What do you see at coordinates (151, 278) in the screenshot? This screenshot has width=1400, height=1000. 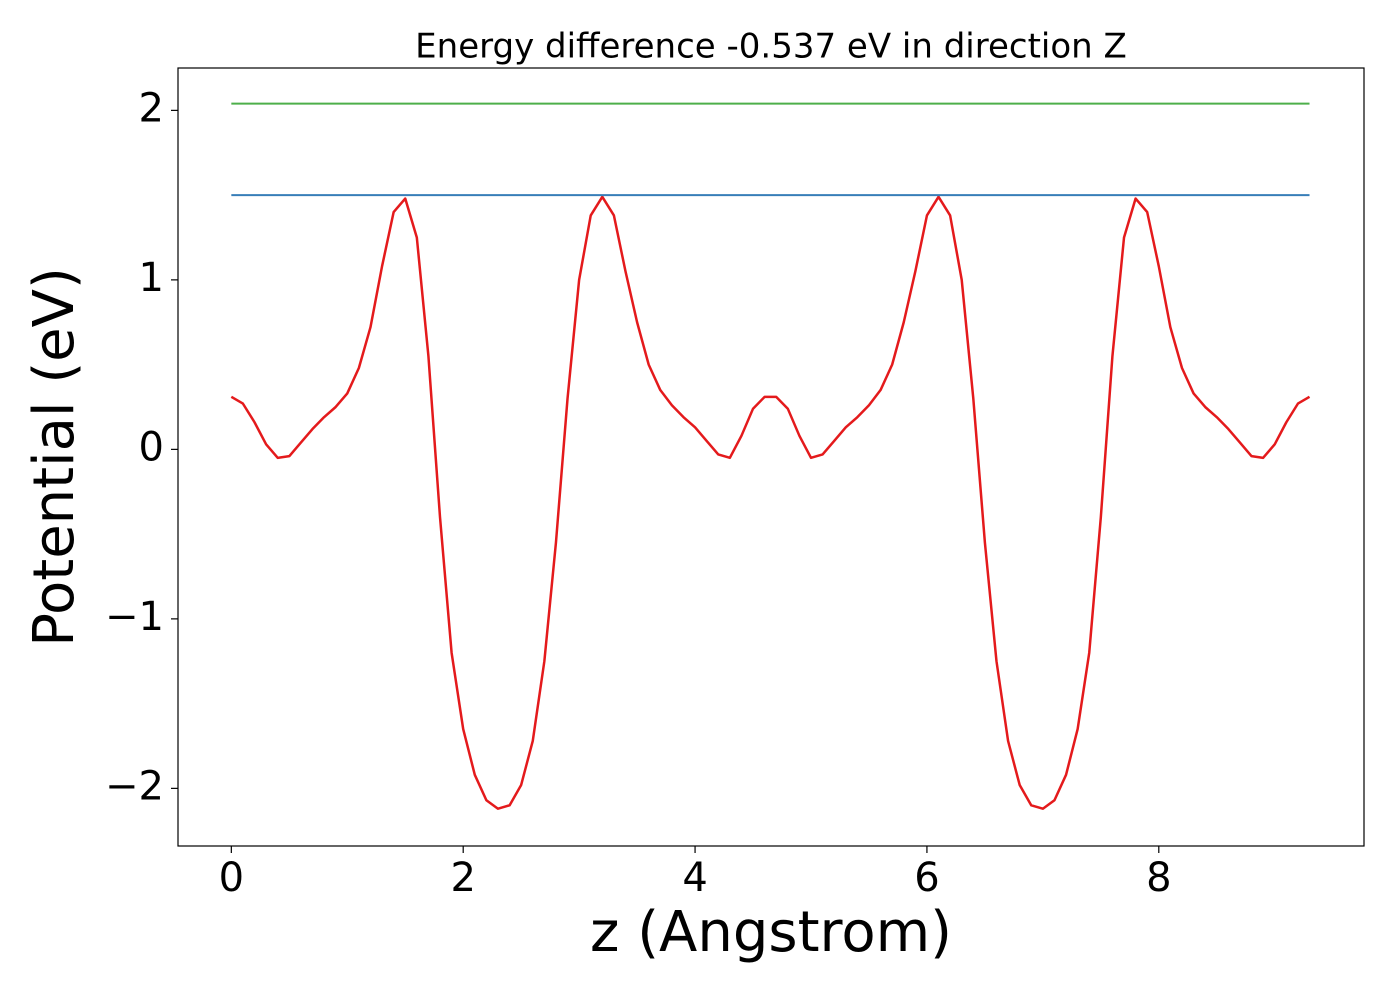 I see `y-tick-label: 1` at bounding box center [151, 278].